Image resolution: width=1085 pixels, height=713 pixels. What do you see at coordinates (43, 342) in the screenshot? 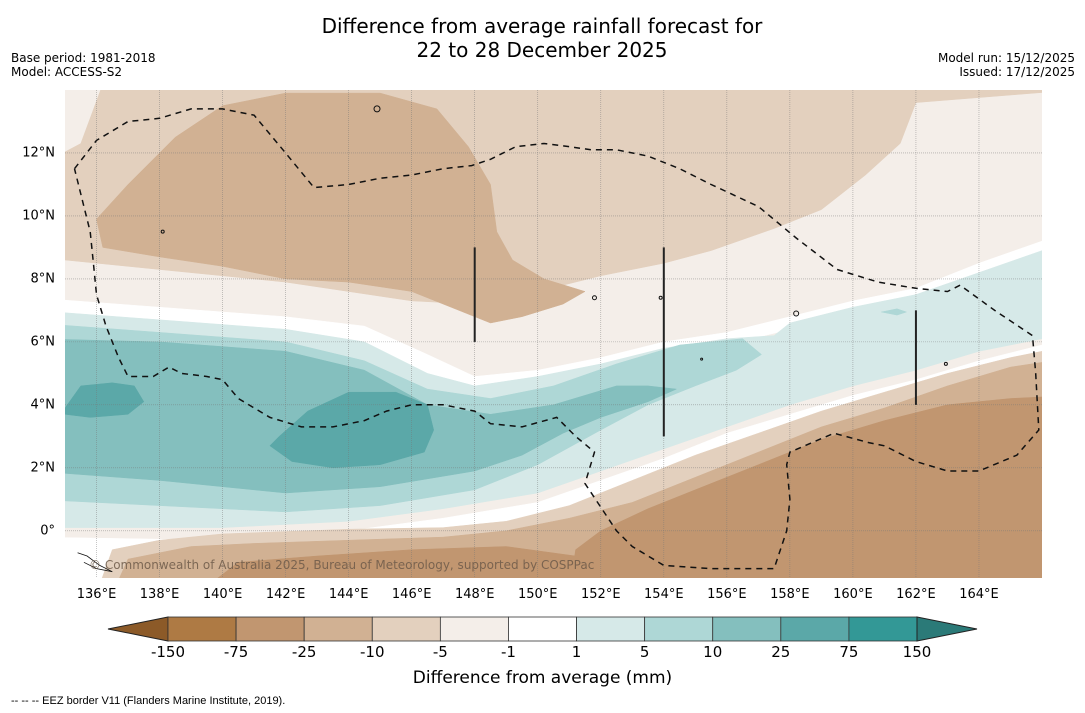
I see `latitude-tick-label: 6°N` at bounding box center [43, 342].